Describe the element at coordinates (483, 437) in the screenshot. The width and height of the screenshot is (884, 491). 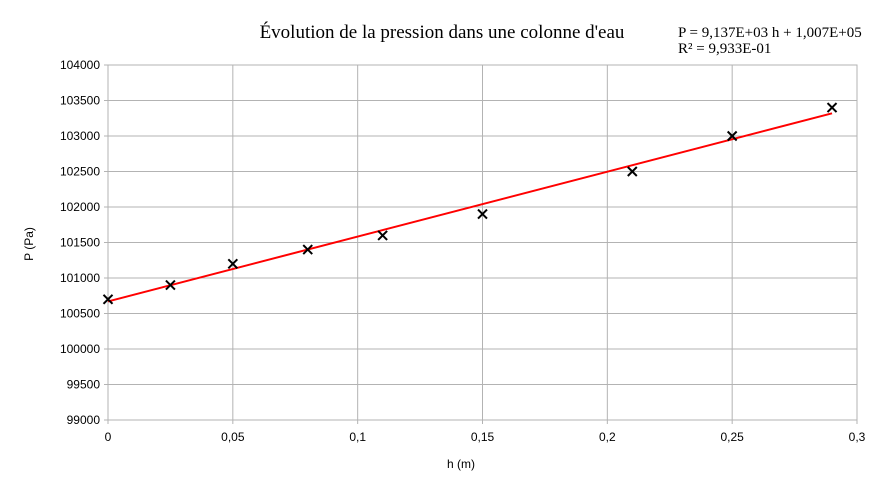
I see `x-tick-label: 0,15` at that location.